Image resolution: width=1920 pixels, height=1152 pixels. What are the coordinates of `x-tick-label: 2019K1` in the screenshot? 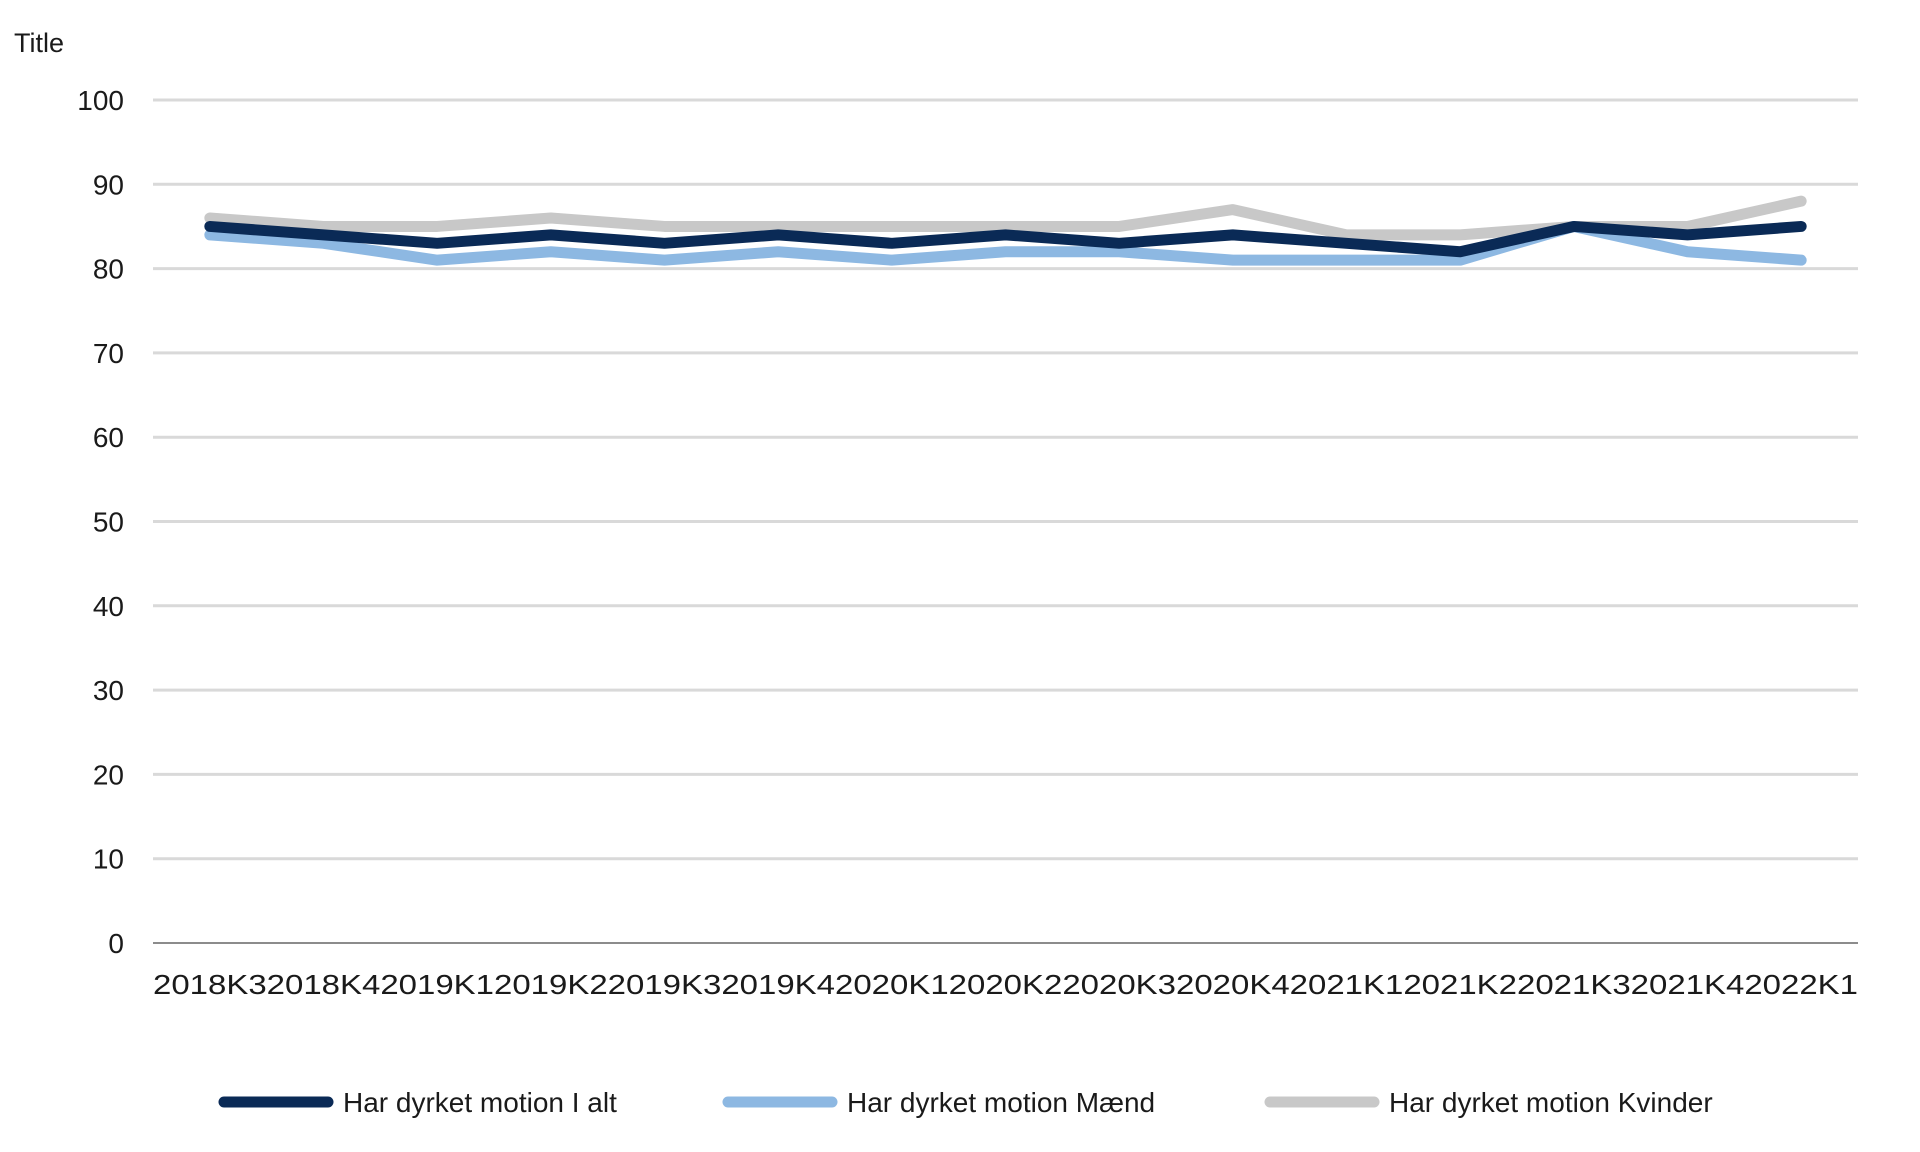 It's located at (437, 984).